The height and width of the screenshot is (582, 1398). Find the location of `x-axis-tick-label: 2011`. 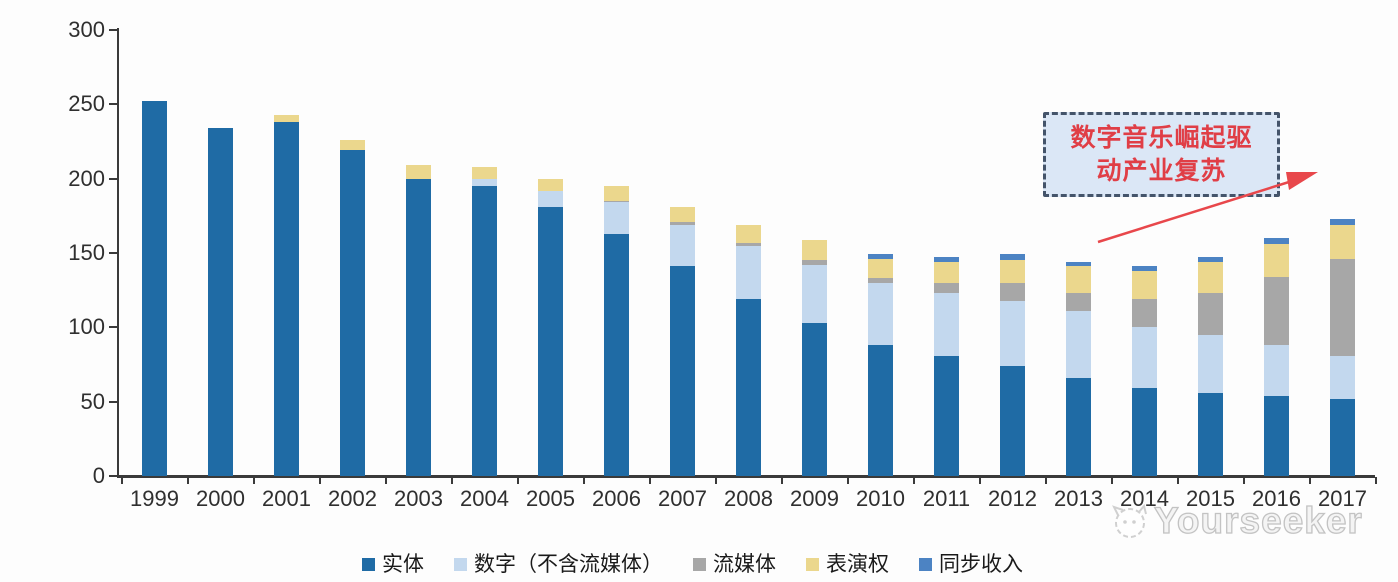

x-axis-tick-label: 2011 is located at coordinates (946, 498).